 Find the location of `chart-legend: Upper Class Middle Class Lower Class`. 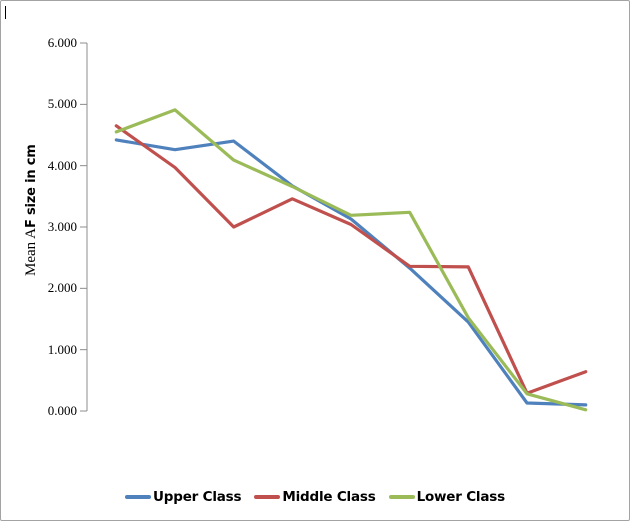

chart-legend: Upper Class Middle Class Lower Class is located at coordinates (315, 497).